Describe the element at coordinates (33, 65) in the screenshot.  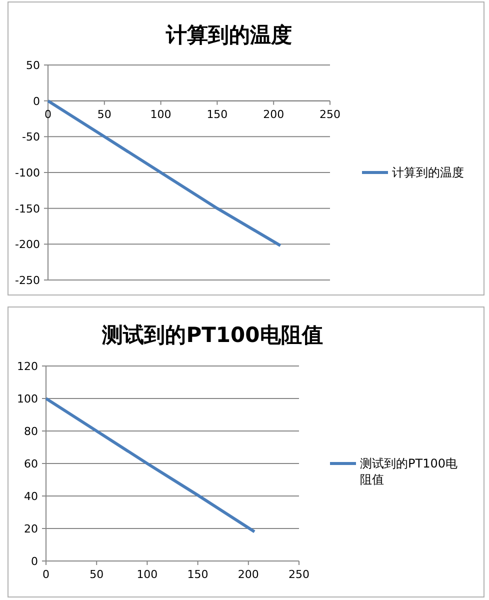
I see `y-tick-label: 50` at that location.